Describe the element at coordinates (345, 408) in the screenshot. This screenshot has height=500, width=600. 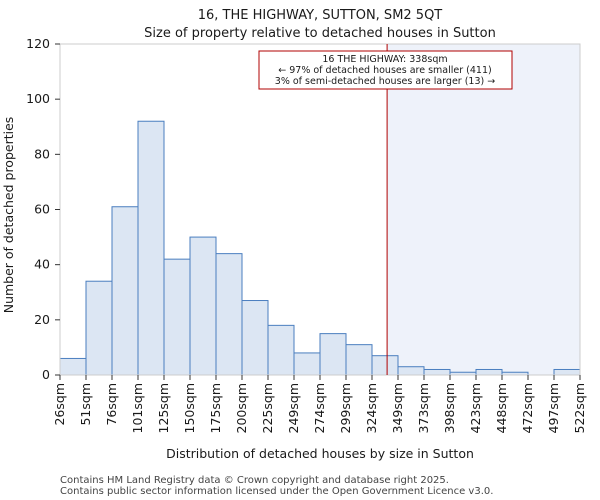
I see `x-tick-label: 299sqm` at that location.